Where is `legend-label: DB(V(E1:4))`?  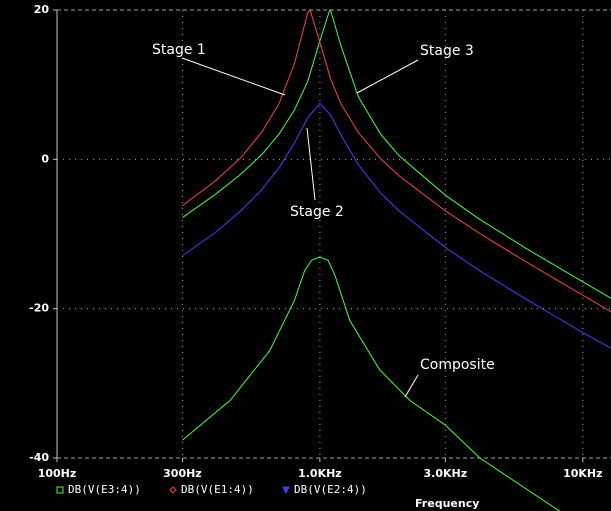
legend-label: DB(V(E1:4)) is located at coordinates (217, 489).